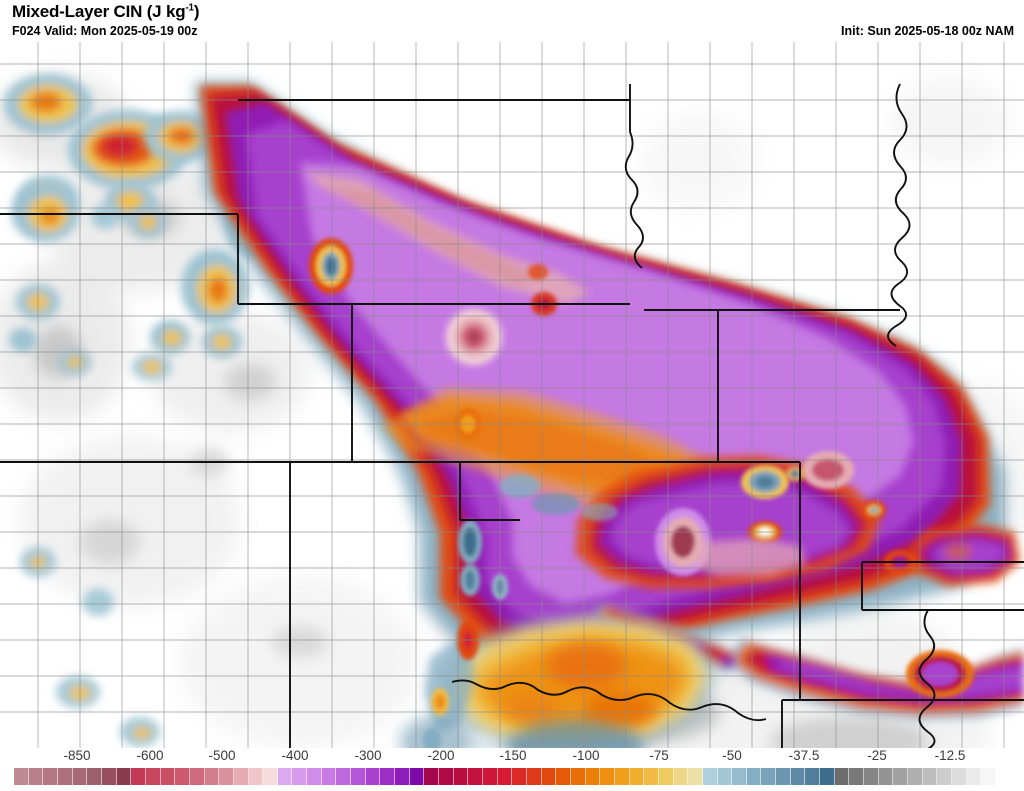  I want to click on model-init-time: Init: Sun 2025-05-18 00z NAM, so click(927, 31).